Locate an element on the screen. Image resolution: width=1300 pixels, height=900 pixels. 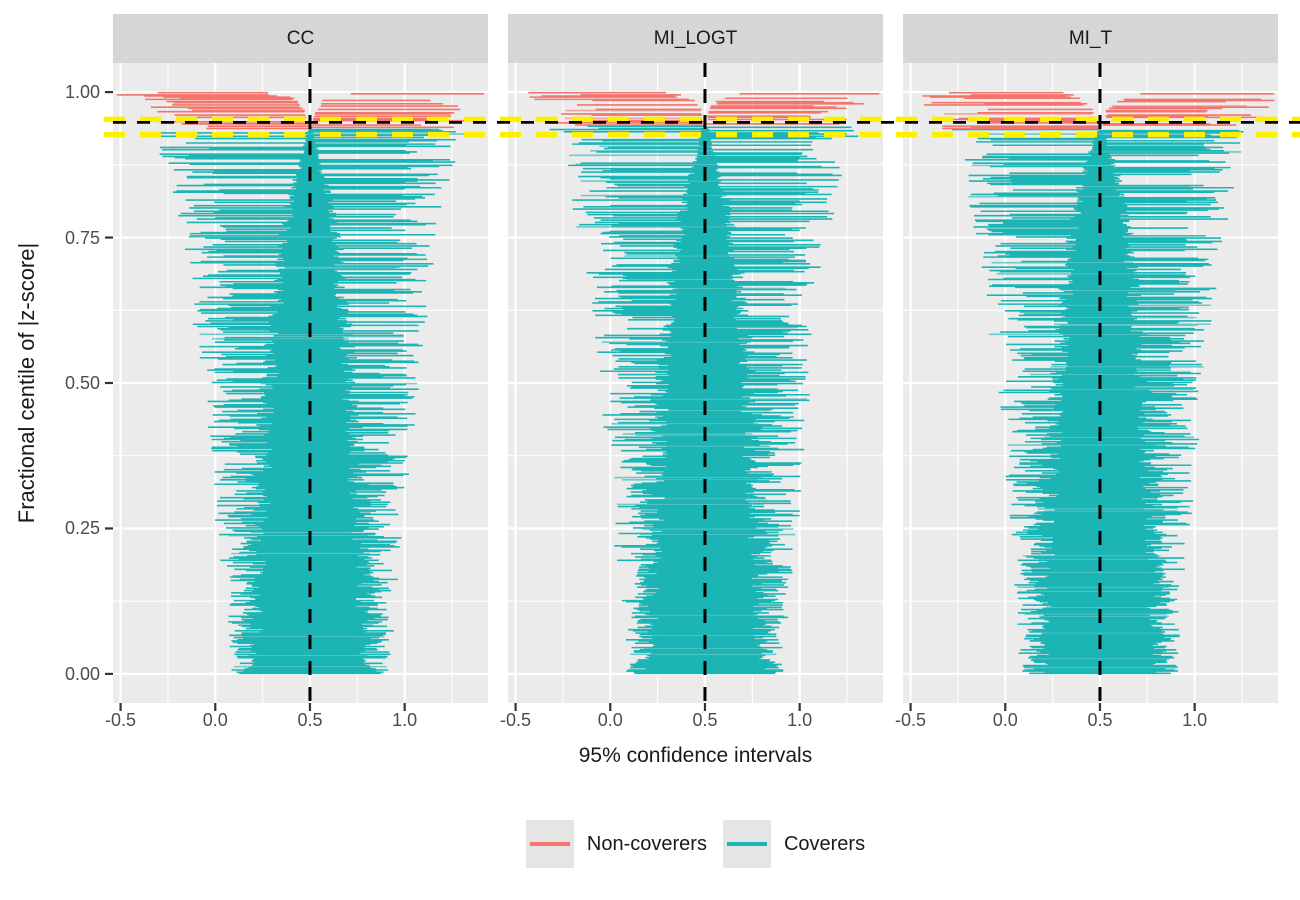
legend-key-coverers is located at coordinates (746, 844).